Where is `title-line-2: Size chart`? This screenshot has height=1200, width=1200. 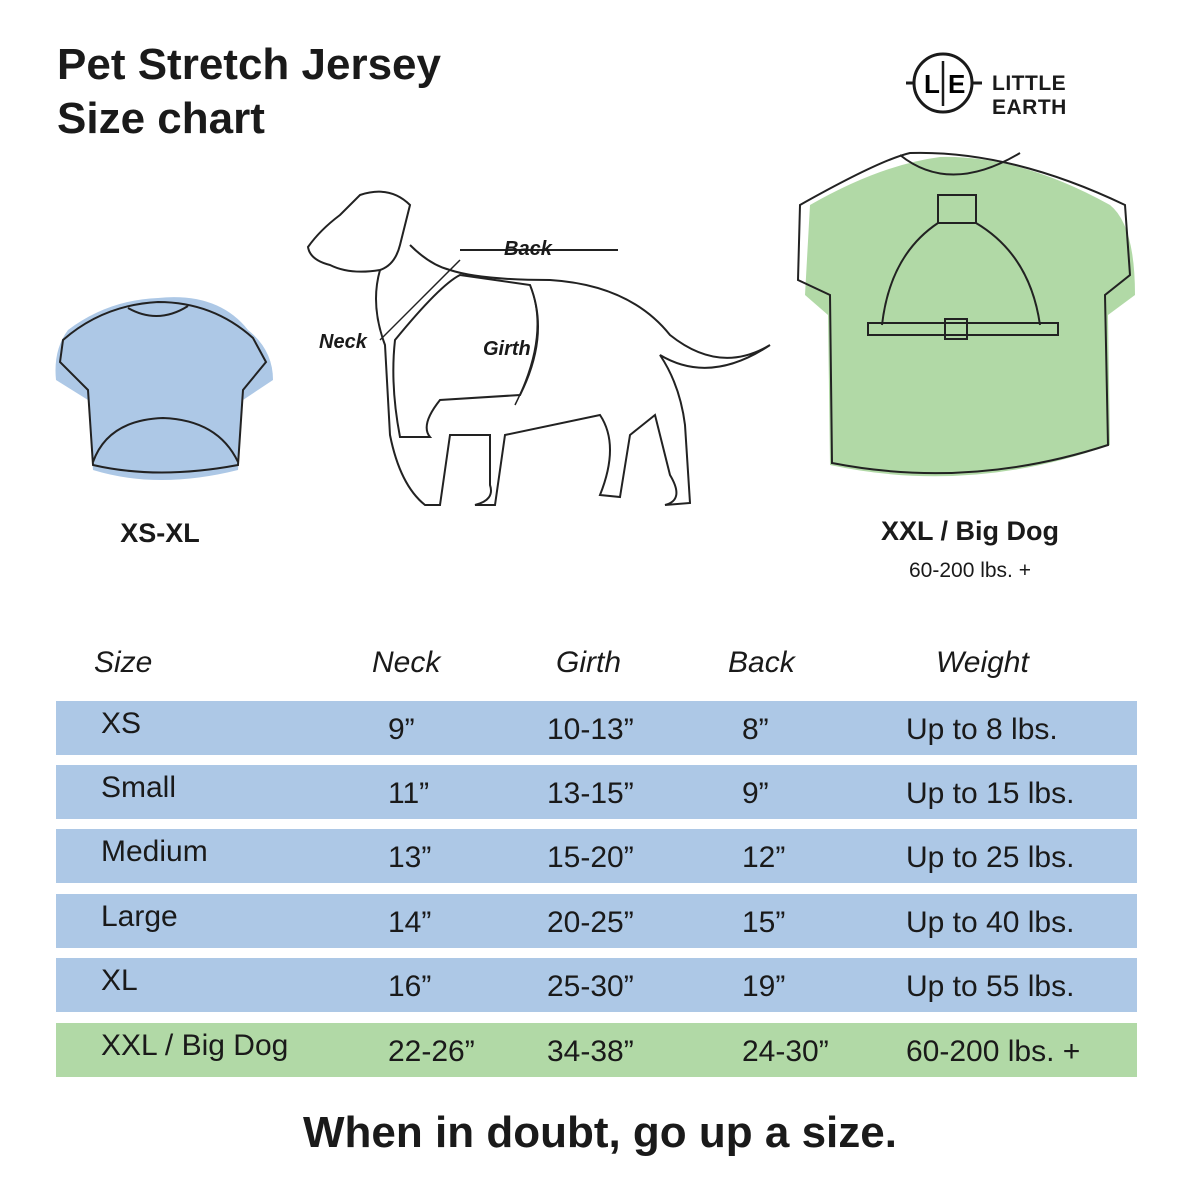
title-line-2: Size chart is located at coordinates (161, 118).